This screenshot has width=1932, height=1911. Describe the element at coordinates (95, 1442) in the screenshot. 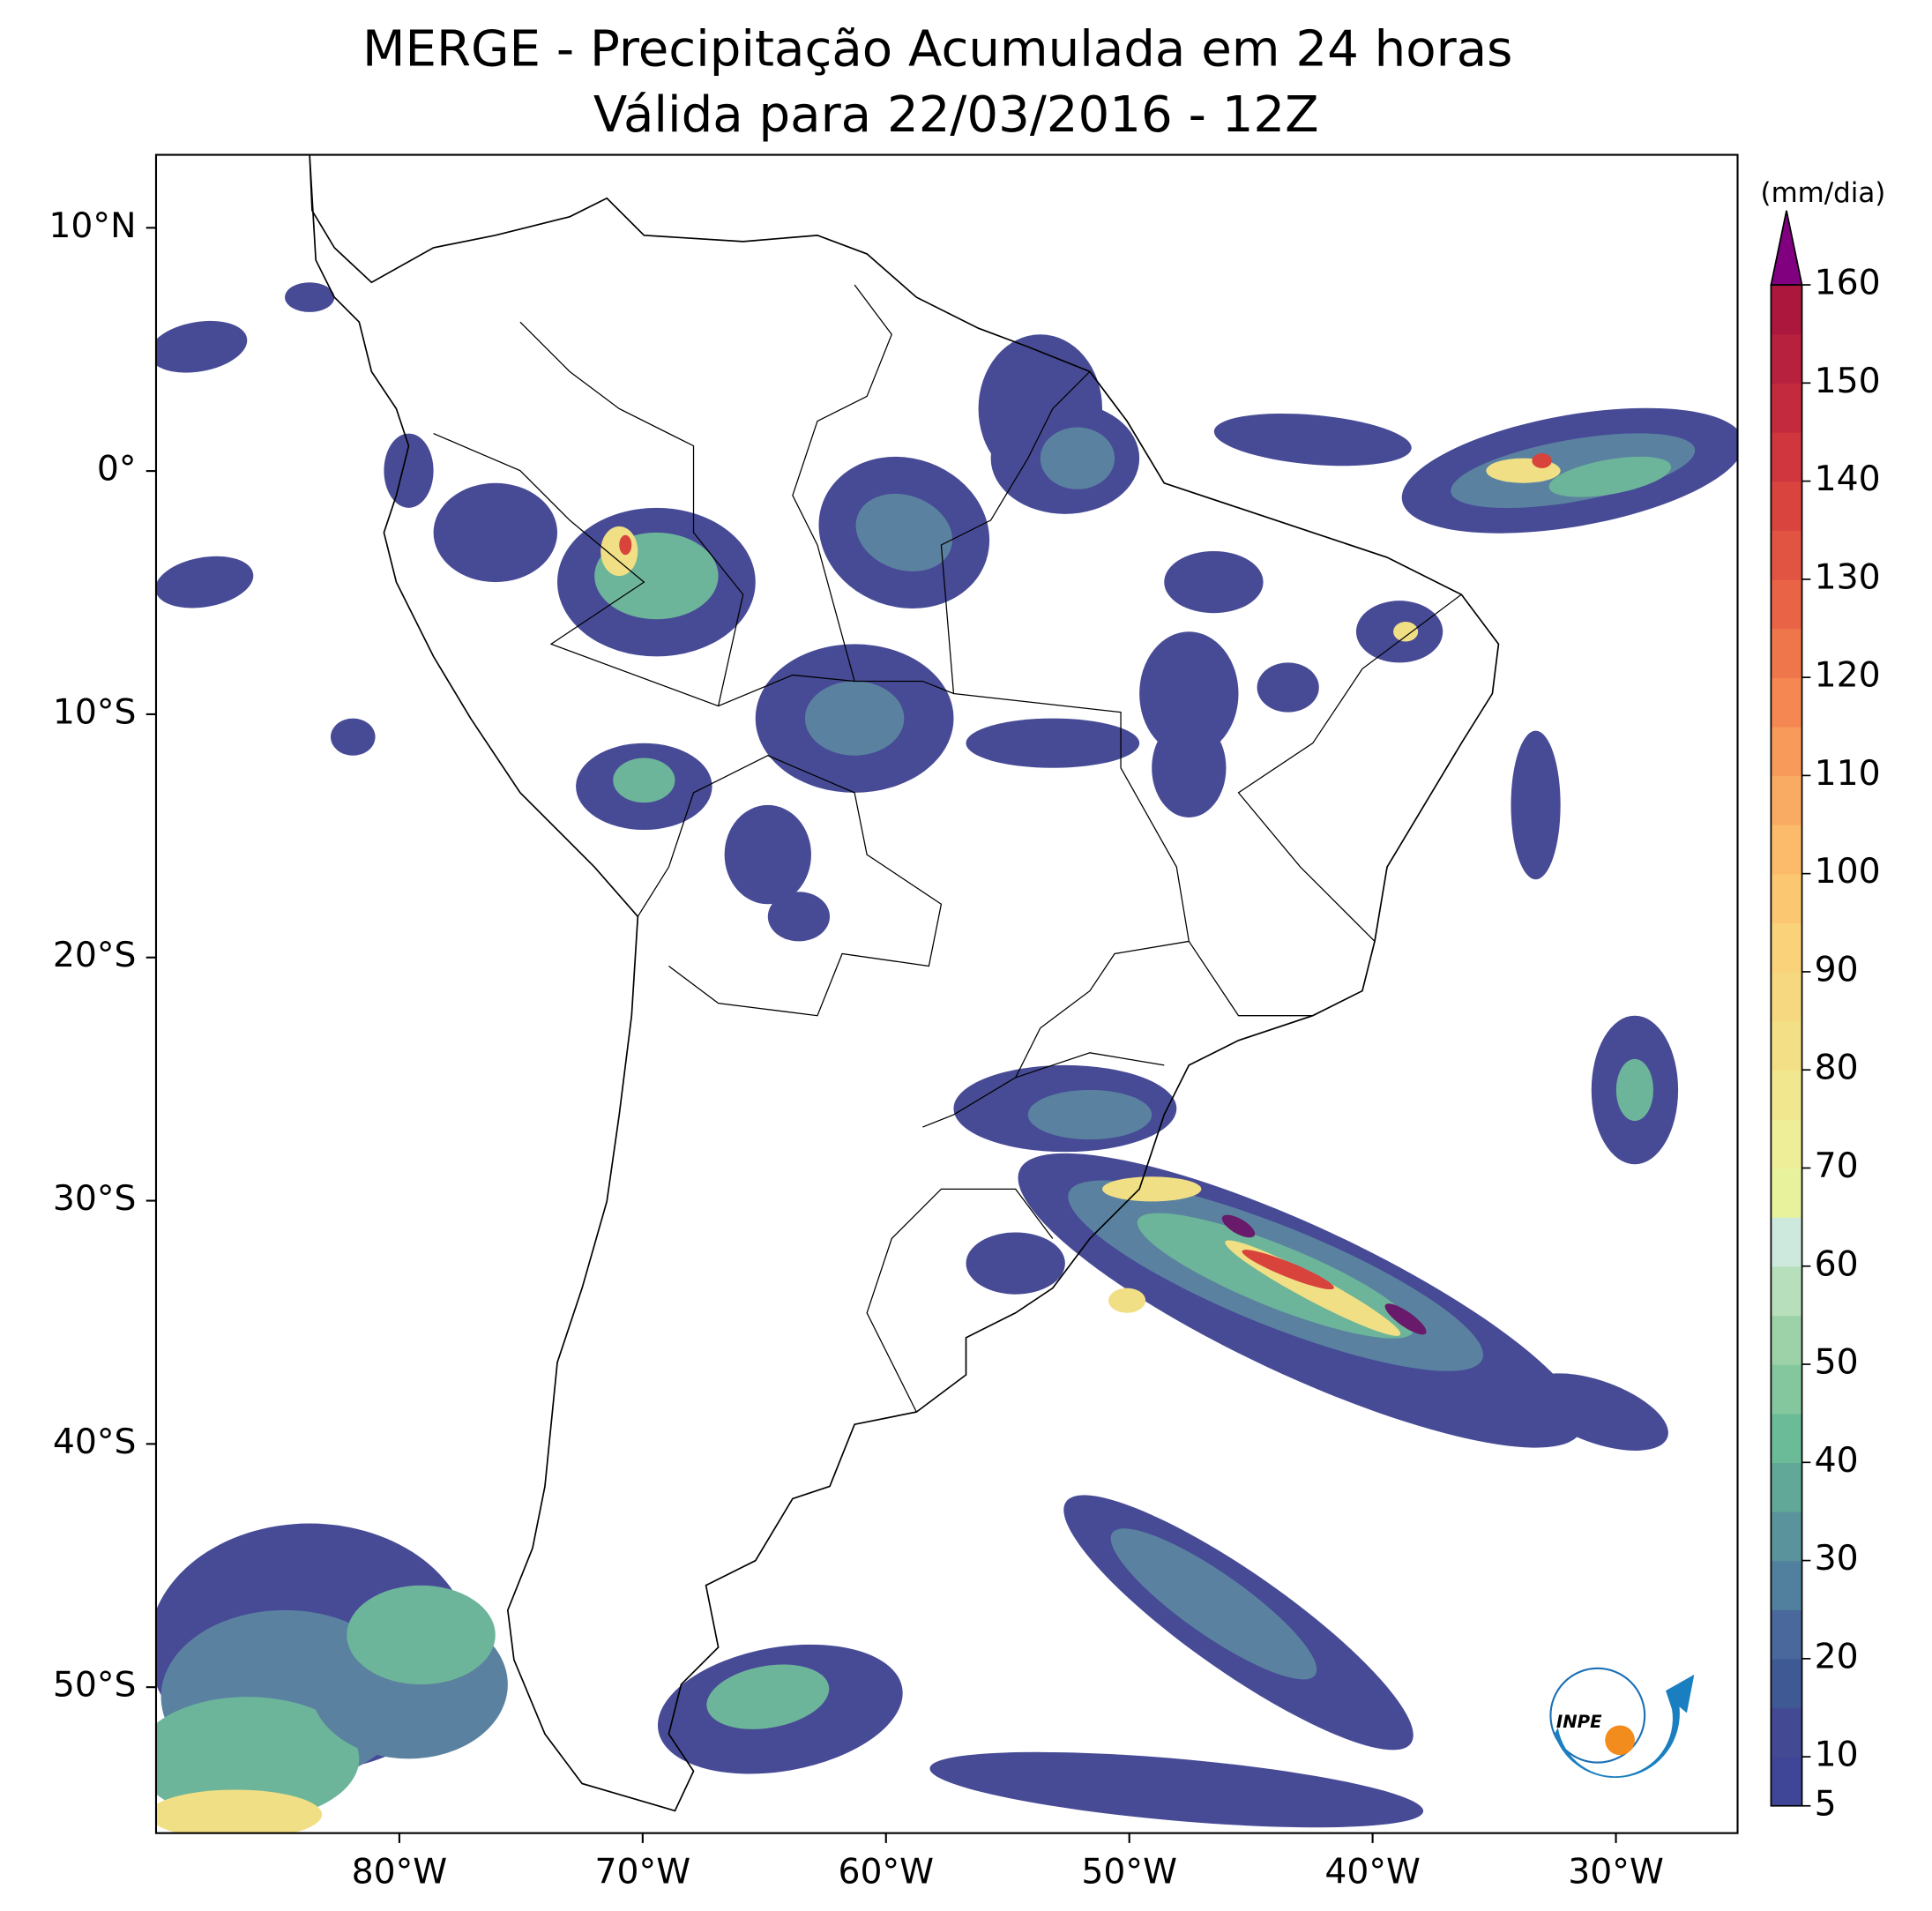

I see `y-tick-label: 40°S` at that location.